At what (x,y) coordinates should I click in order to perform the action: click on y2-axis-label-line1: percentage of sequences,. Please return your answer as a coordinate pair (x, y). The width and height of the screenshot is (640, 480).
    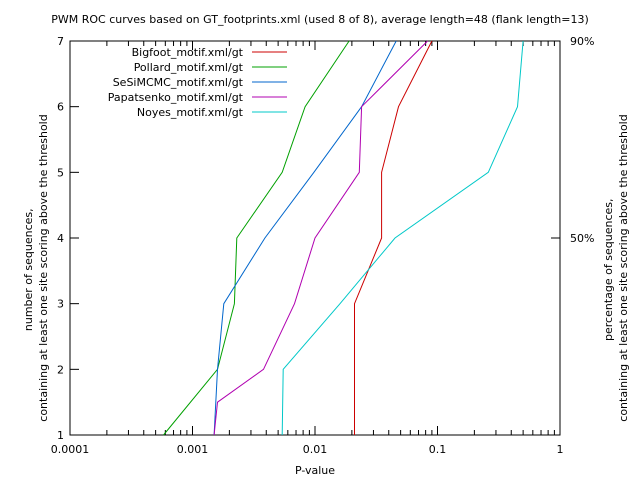
    Looking at the image, I should click on (608, 270).